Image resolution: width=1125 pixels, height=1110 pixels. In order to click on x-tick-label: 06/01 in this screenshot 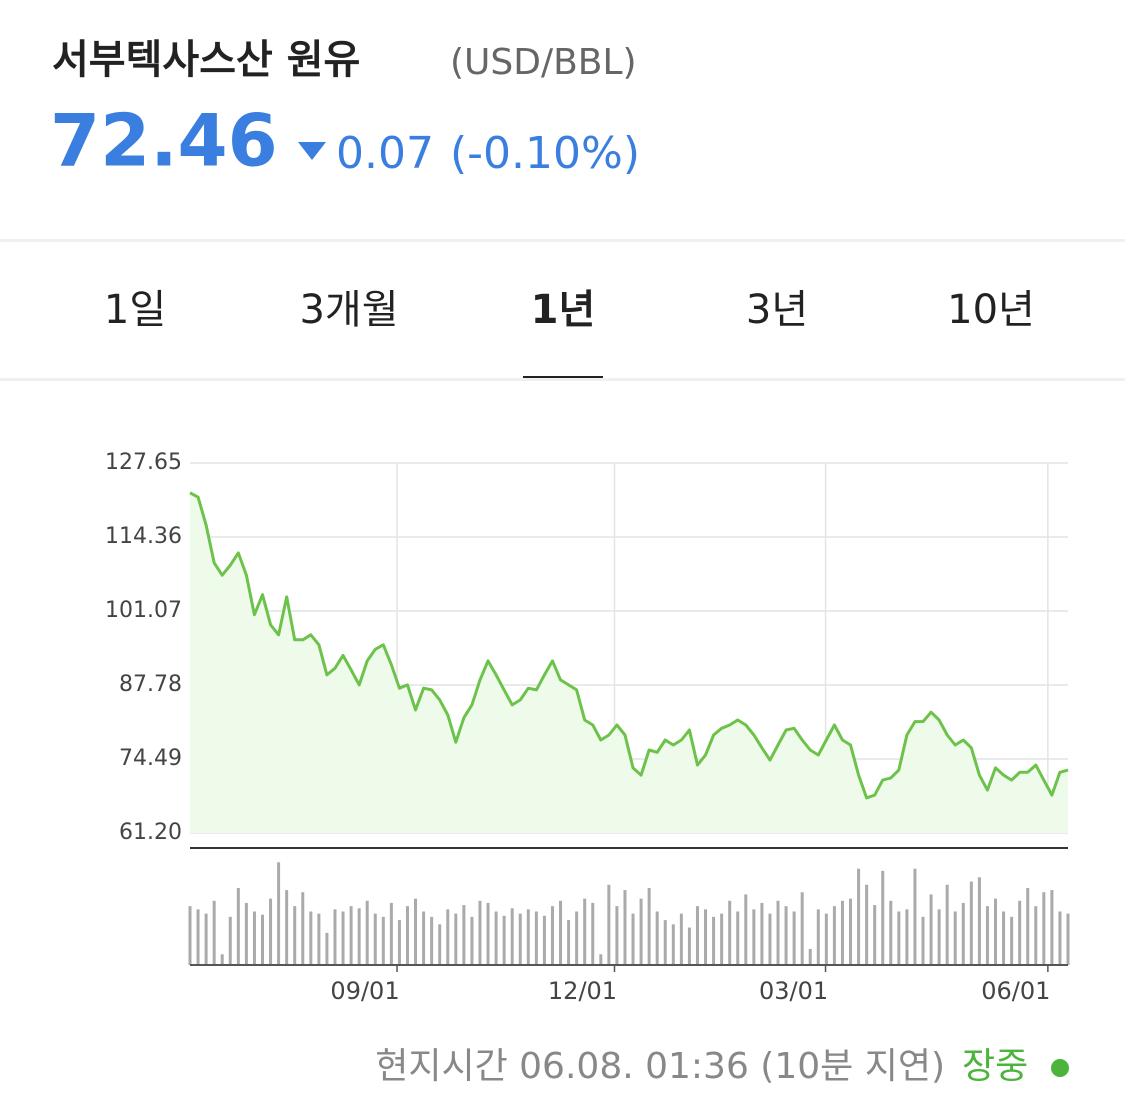, I will do `click(1015, 991)`.